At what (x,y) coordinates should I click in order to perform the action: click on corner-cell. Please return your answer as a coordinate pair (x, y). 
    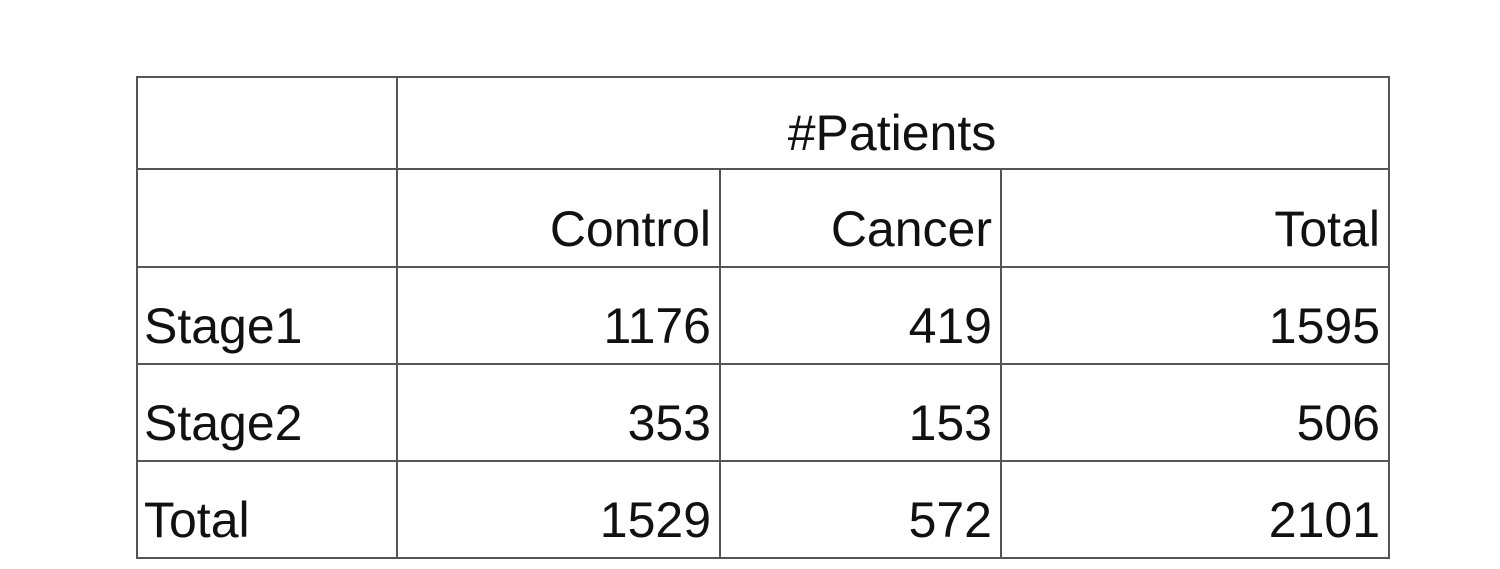
    Looking at the image, I should click on (267, 123).